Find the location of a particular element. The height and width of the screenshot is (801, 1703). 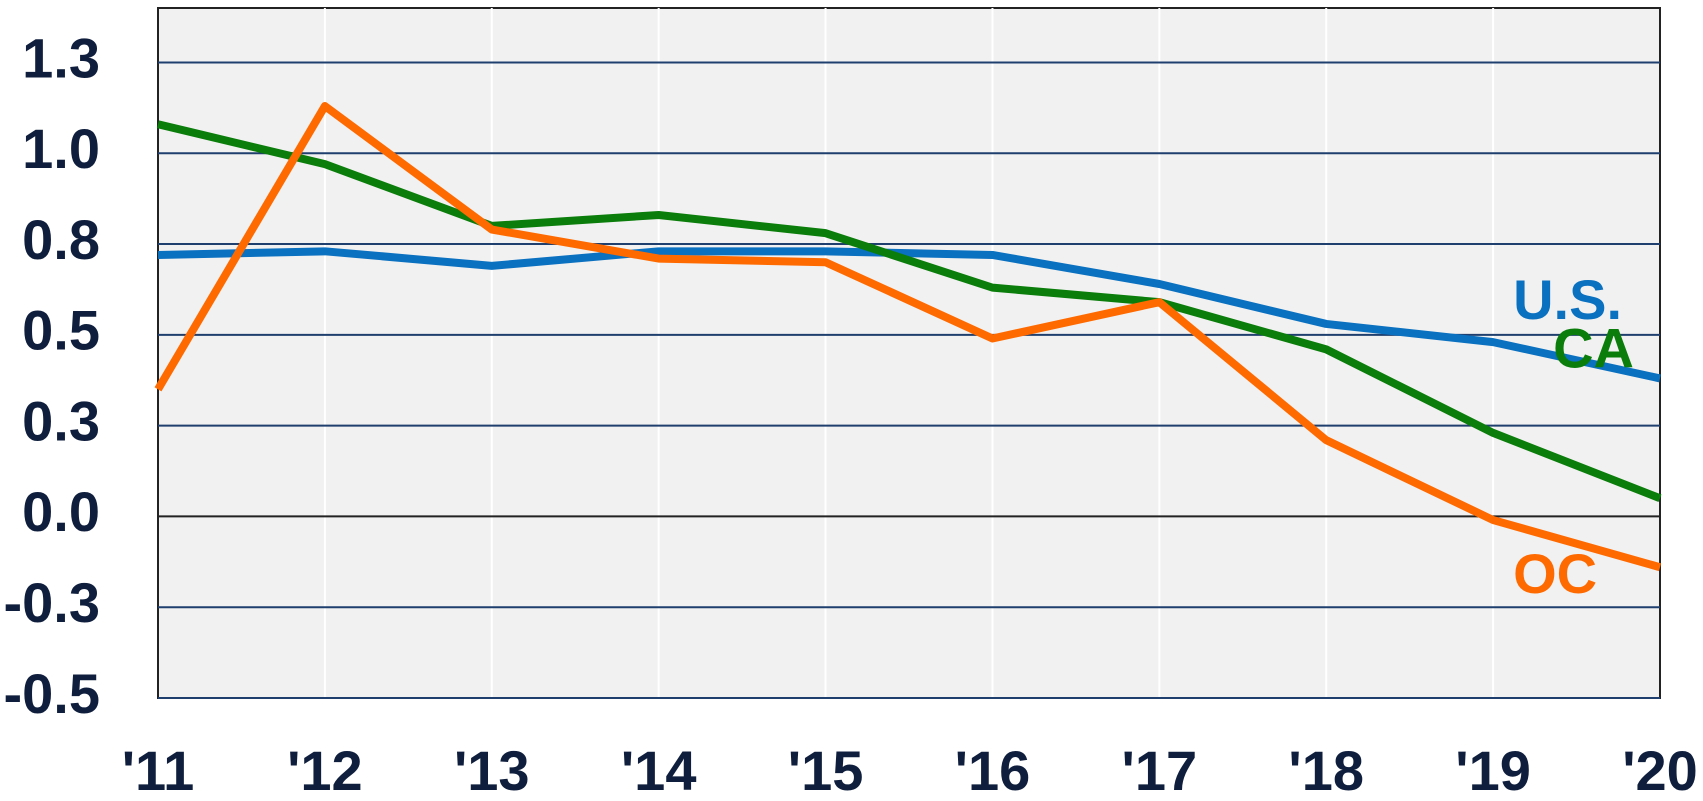

x-tick-label: '18 is located at coordinates (1326, 770).